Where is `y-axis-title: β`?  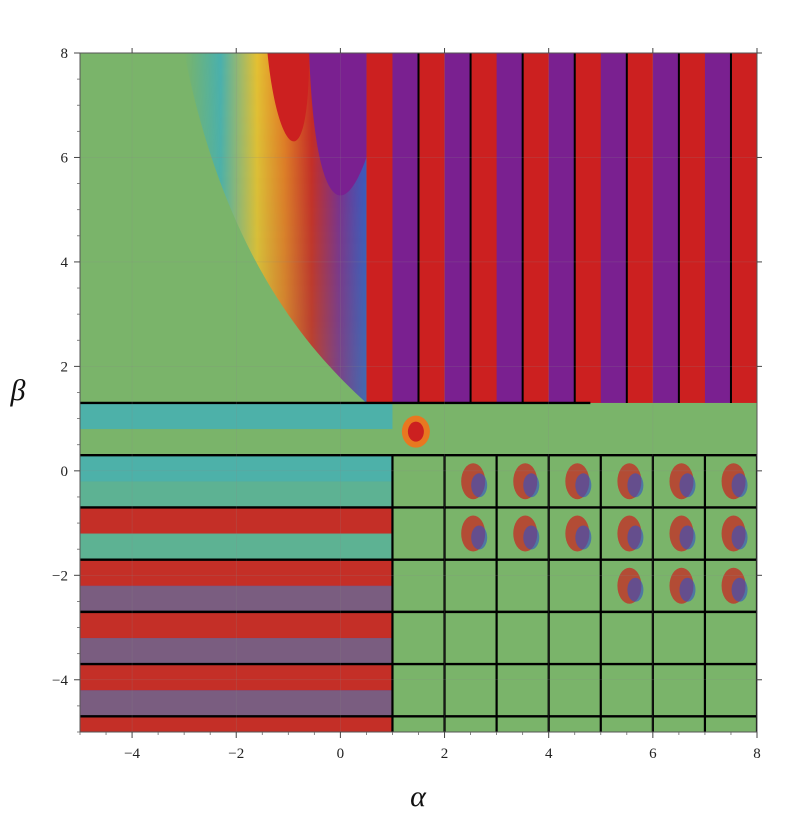 y-axis-title: β is located at coordinates (18, 390).